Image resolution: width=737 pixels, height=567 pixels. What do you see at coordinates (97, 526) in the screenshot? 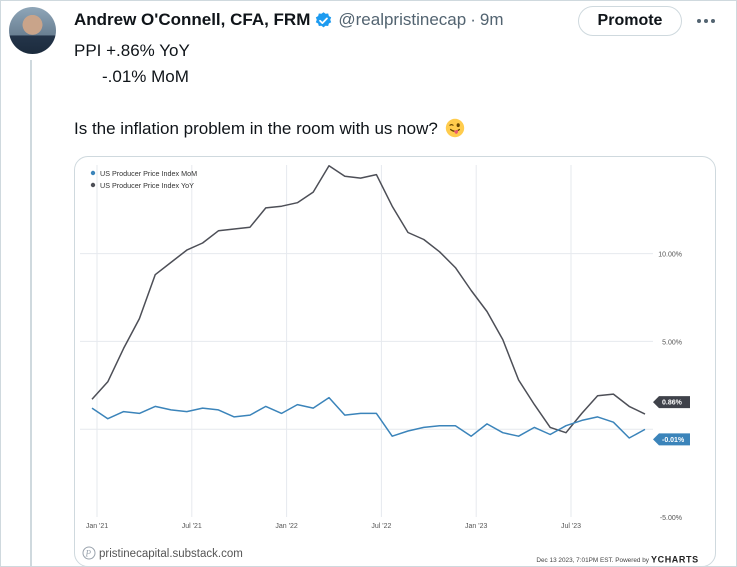
I see `x-tick-label: Jan '21` at bounding box center [97, 526].